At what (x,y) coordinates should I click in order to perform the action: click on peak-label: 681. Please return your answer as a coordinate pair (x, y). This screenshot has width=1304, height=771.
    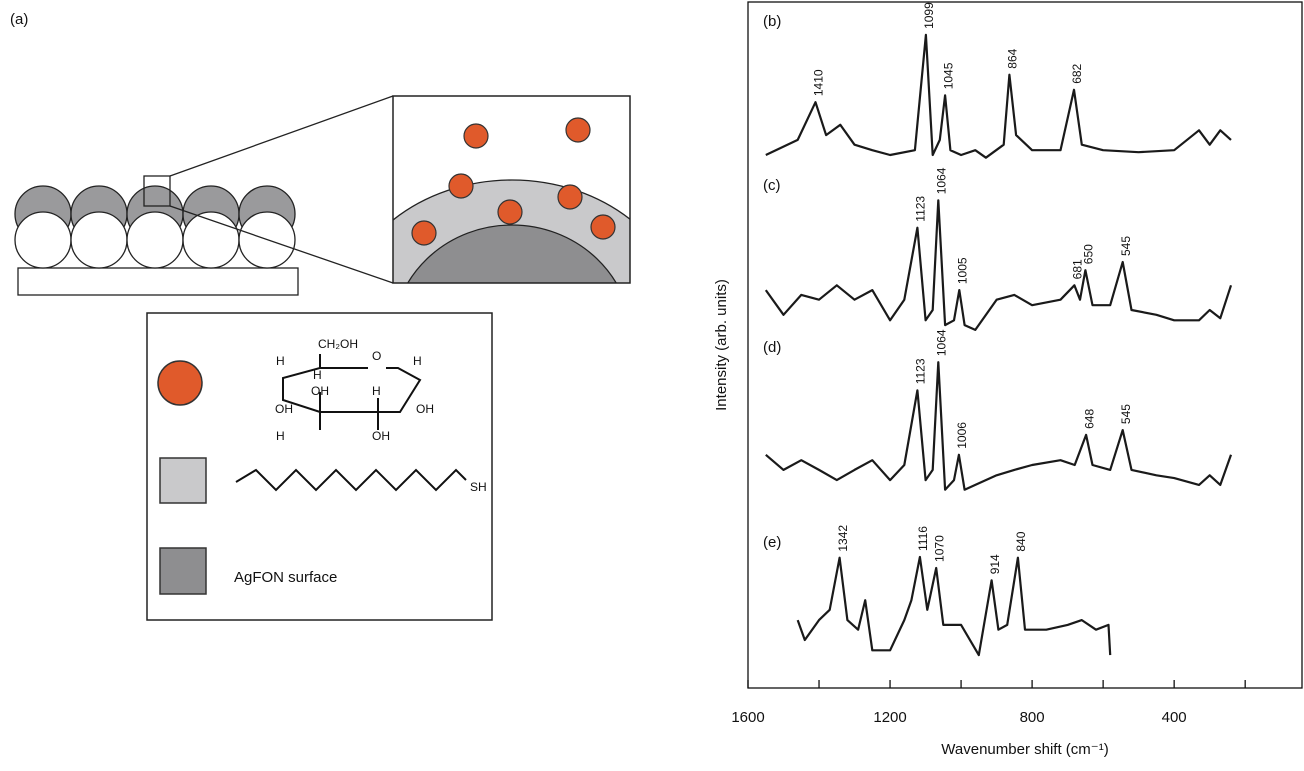
    Looking at the image, I should click on (1078, 269).